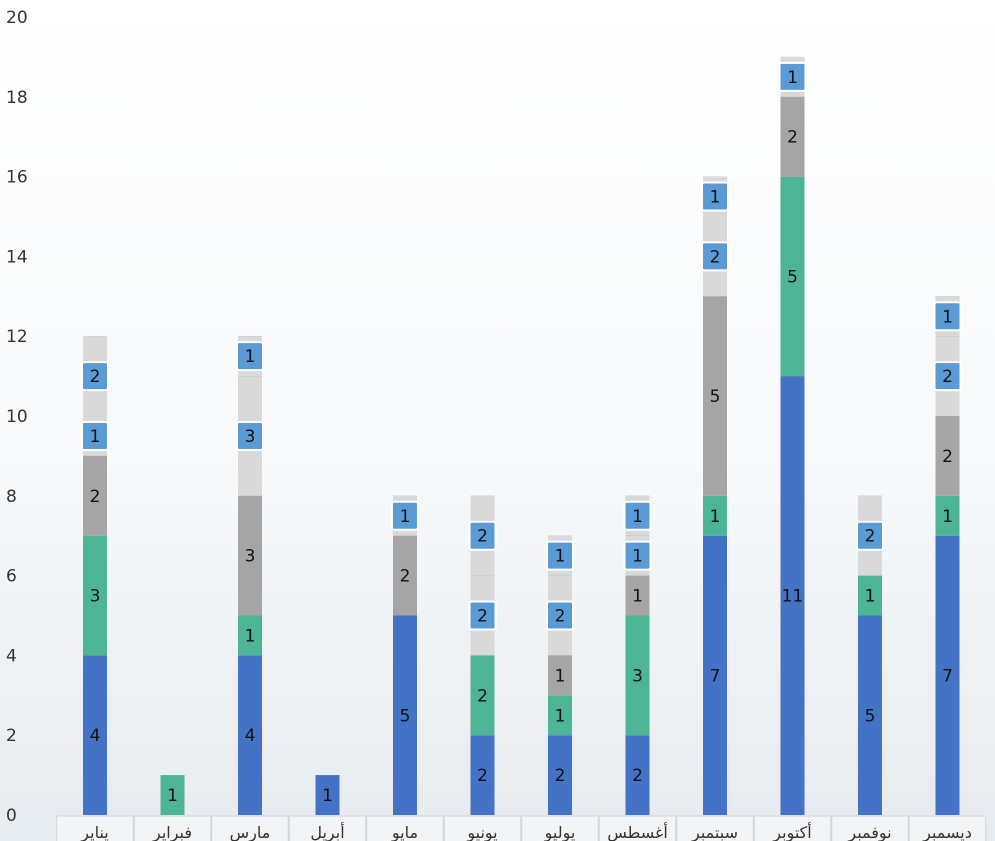 Image resolution: width=995 pixels, height=841 pixels. Describe the element at coordinates (17, 178) in the screenshot. I see `y-tick-label: 16` at that location.